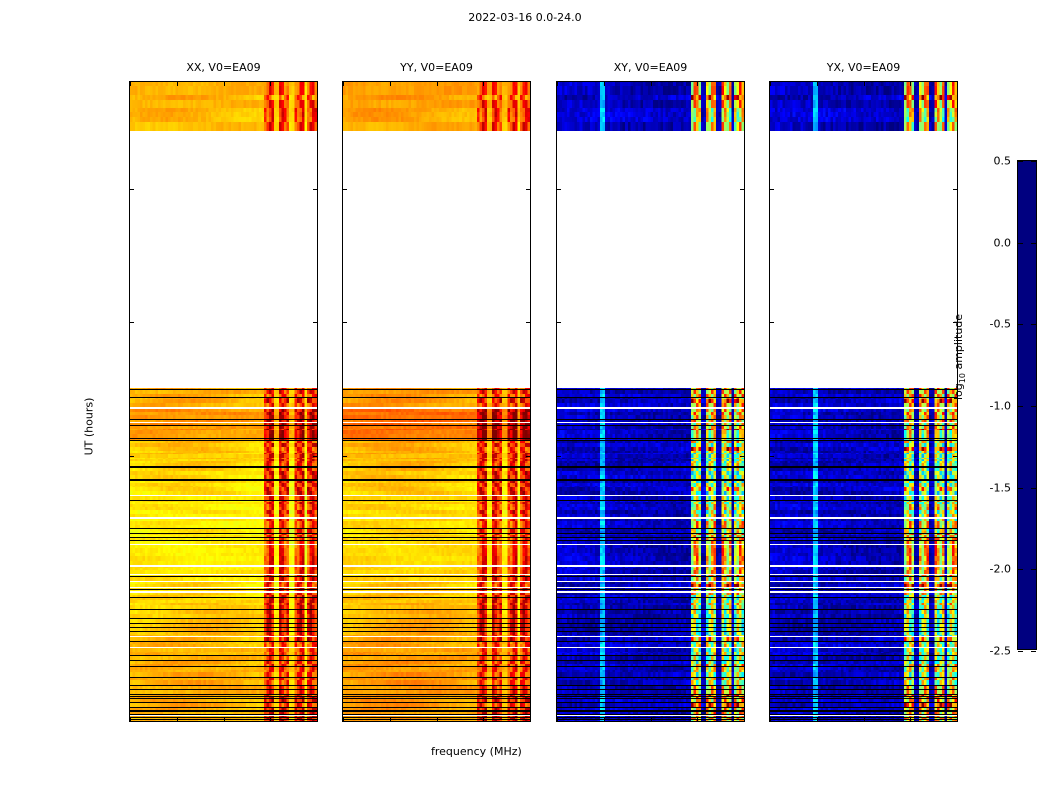 The height and width of the screenshot is (800, 1050). What do you see at coordinates (650, 67) in the screenshot?
I see `panel-title-xy: XY, V0=EA09` at bounding box center [650, 67].